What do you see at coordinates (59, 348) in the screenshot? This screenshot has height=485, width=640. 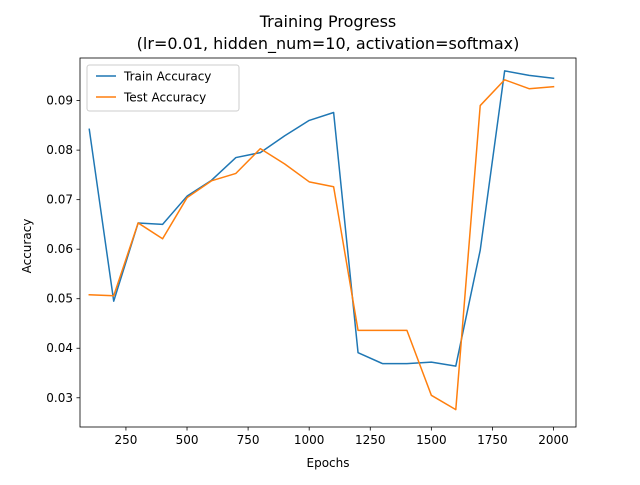 I see `y-tick-label: 0.04` at bounding box center [59, 348].